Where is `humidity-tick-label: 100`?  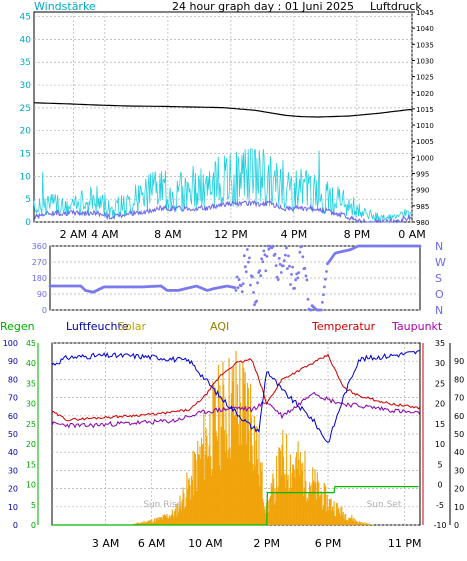
humidity-tick-label: 100 is located at coordinates (10, 343).